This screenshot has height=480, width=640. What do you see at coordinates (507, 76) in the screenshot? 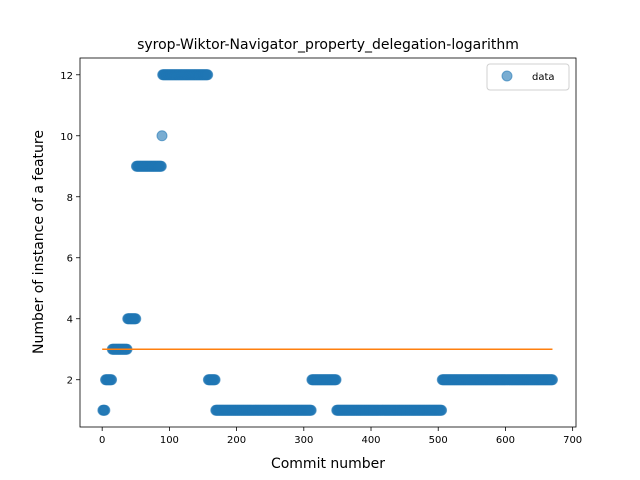
I see `legend-marker-data` at bounding box center [507, 76].